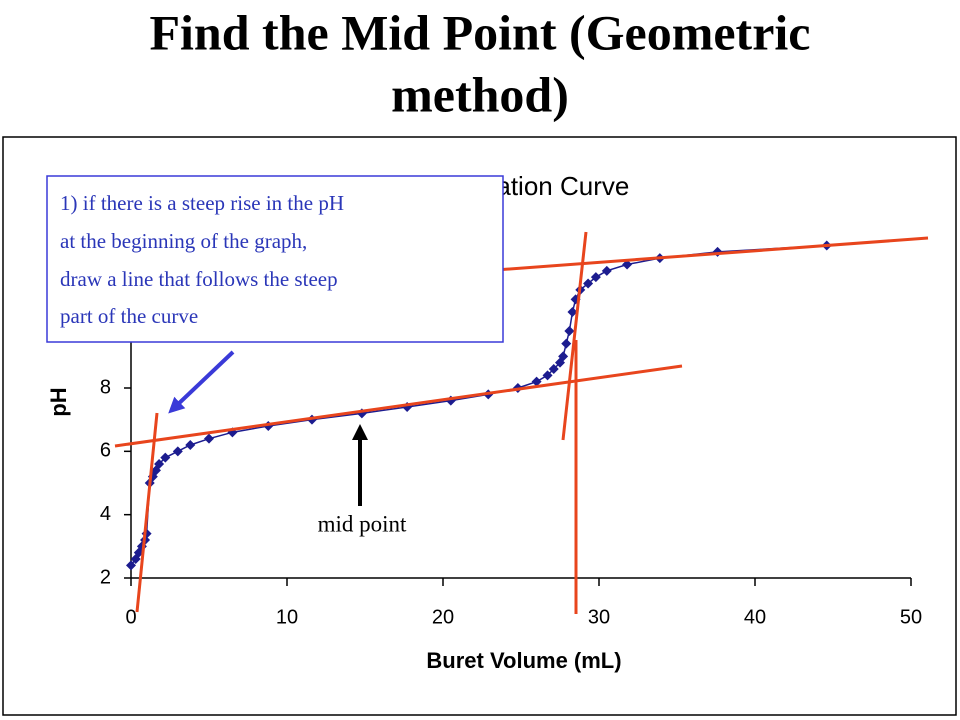  What do you see at coordinates (480, 32) in the screenshot?
I see `slide-title: Find the Mid Point (Geometric` at bounding box center [480, 32].